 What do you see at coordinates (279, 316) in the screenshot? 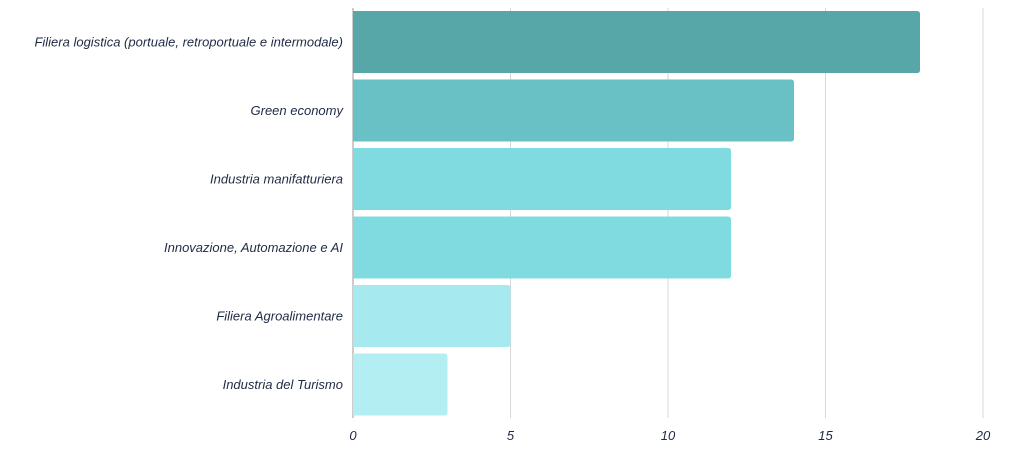
I see `category-label: Filiera Agroalimentare` at bounding box center [279, 316].